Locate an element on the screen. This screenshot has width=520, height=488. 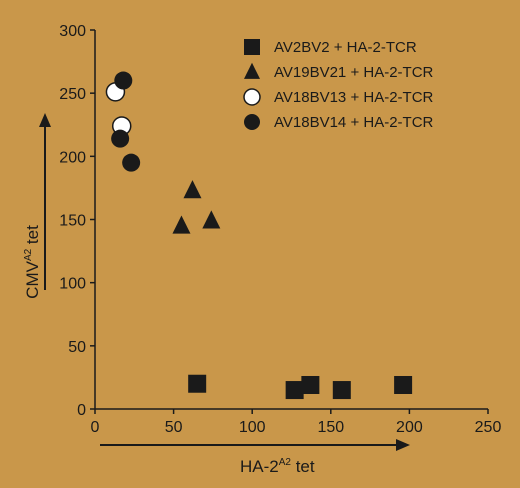
legend-marker-filled-circle is located at coordinates (252, 122).